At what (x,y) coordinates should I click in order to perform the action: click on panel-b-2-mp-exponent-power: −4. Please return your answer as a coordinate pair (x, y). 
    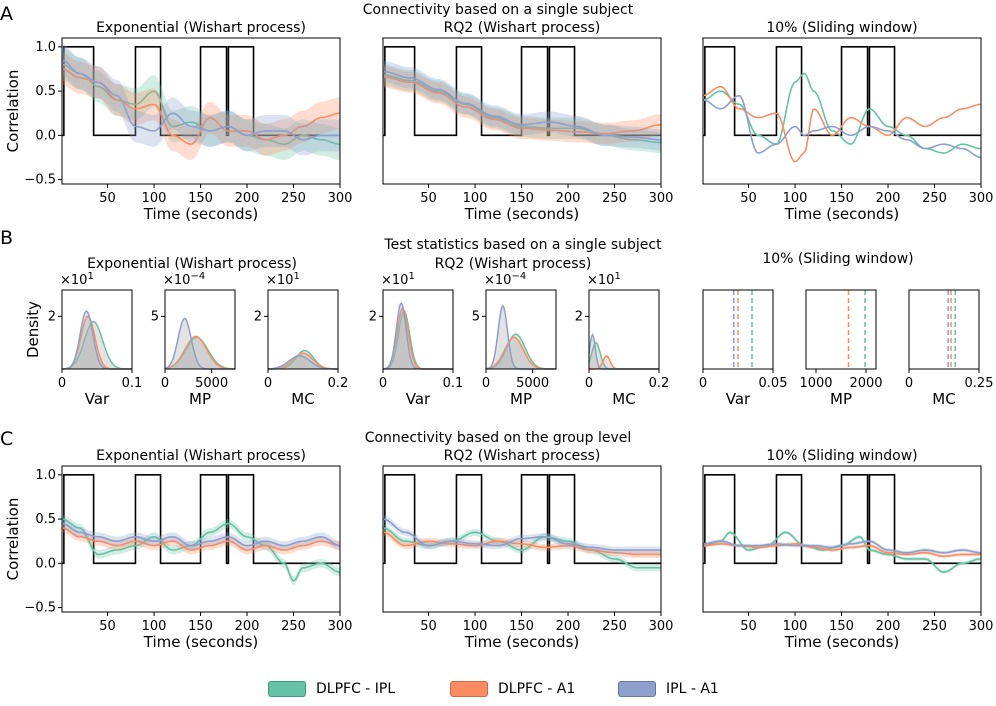
    Looking at the image, I should click on (518, 276).